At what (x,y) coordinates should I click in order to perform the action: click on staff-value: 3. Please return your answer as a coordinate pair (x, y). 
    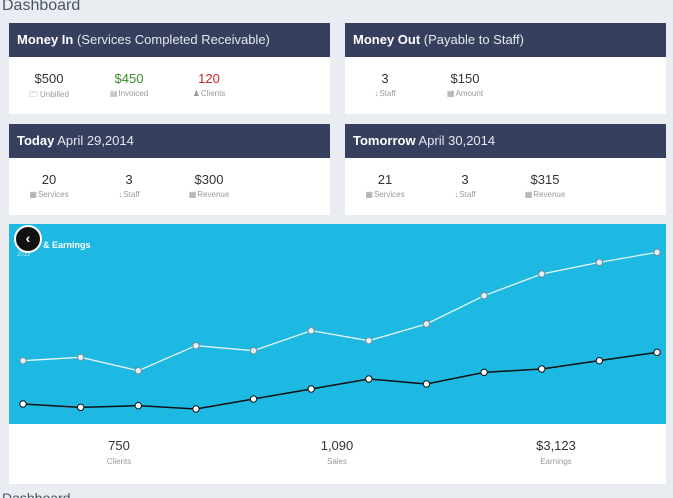
    Looking at the image, I should click on (385, 78).